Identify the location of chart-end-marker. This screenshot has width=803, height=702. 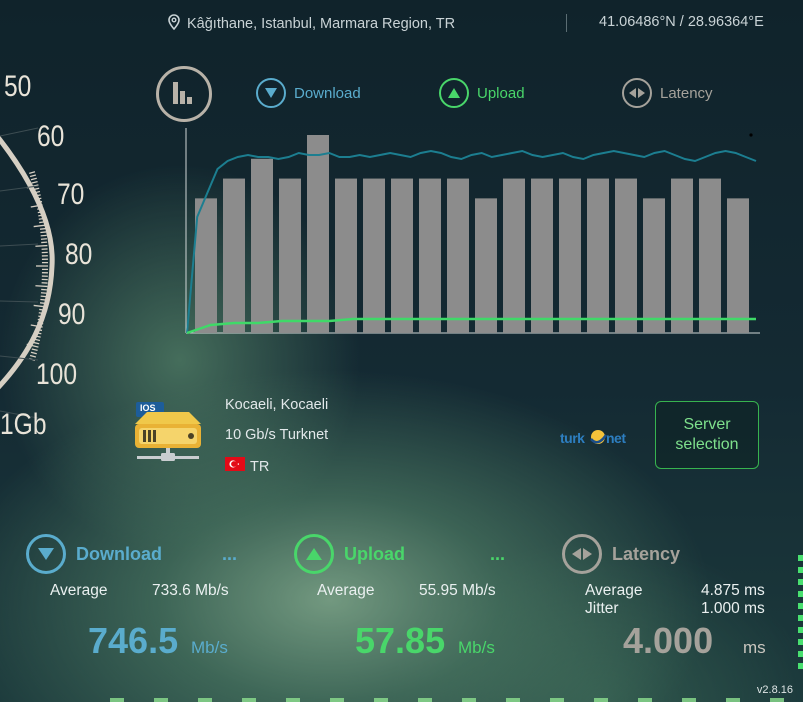
(751, 135).